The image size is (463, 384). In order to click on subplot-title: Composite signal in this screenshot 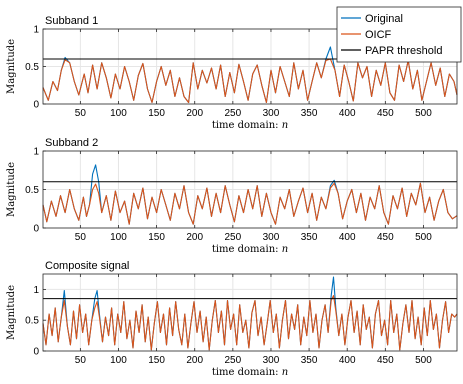, I will do `click(87, 266)`.